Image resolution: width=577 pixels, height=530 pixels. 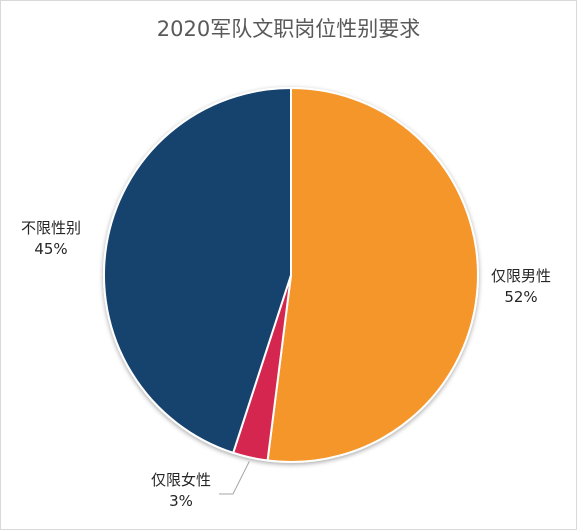 I want to click on chart-title: 2020军队文职岗位性别要求, so click(x=288, y=29).